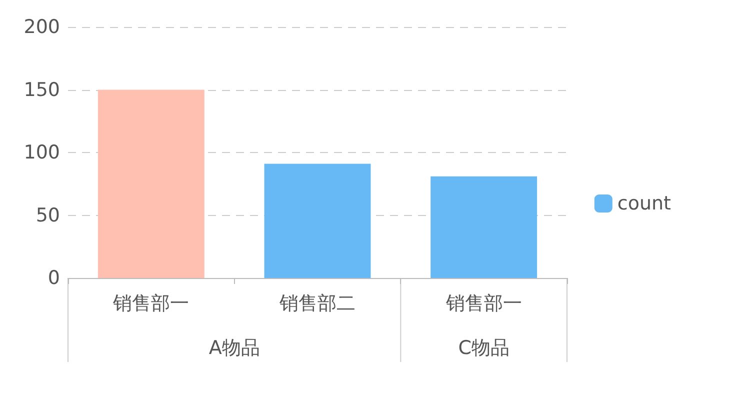 The height and width of the screenshot is (407, 736). I want to click on y-tick-label: 0, so click(54, 278).